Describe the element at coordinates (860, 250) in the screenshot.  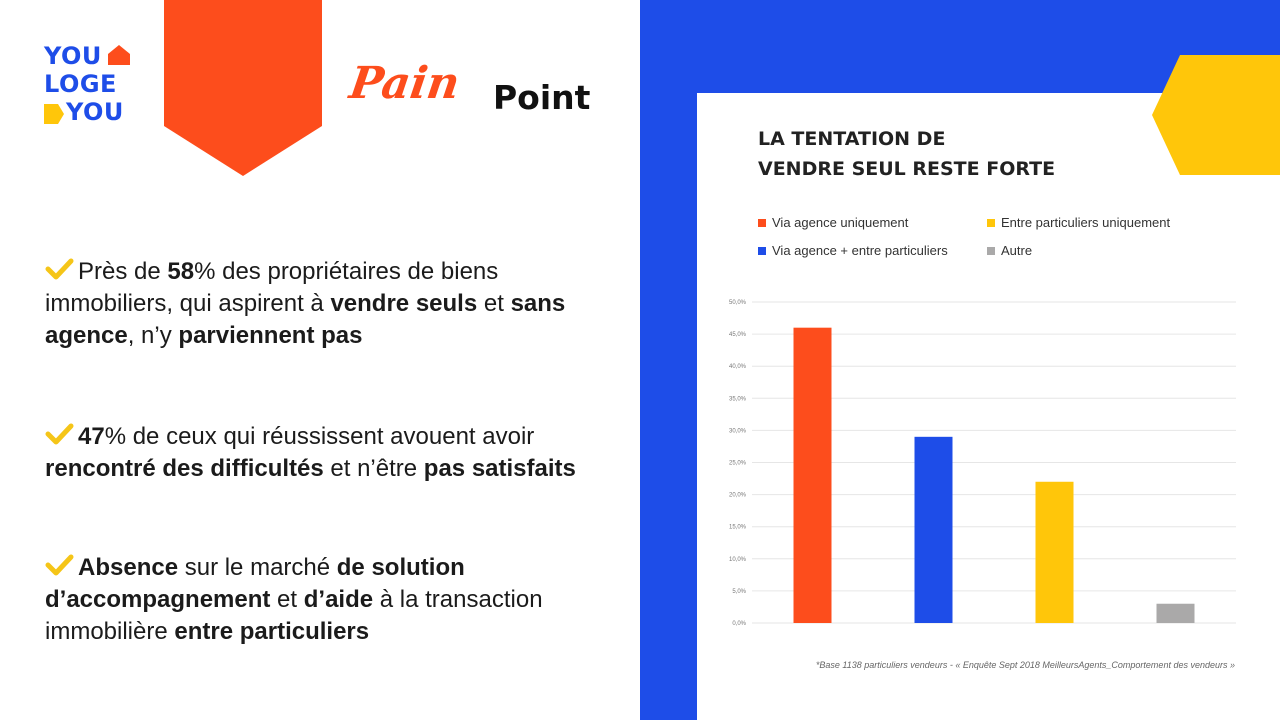
I see `legend-label: Via agence + entre particuliers` at that location.